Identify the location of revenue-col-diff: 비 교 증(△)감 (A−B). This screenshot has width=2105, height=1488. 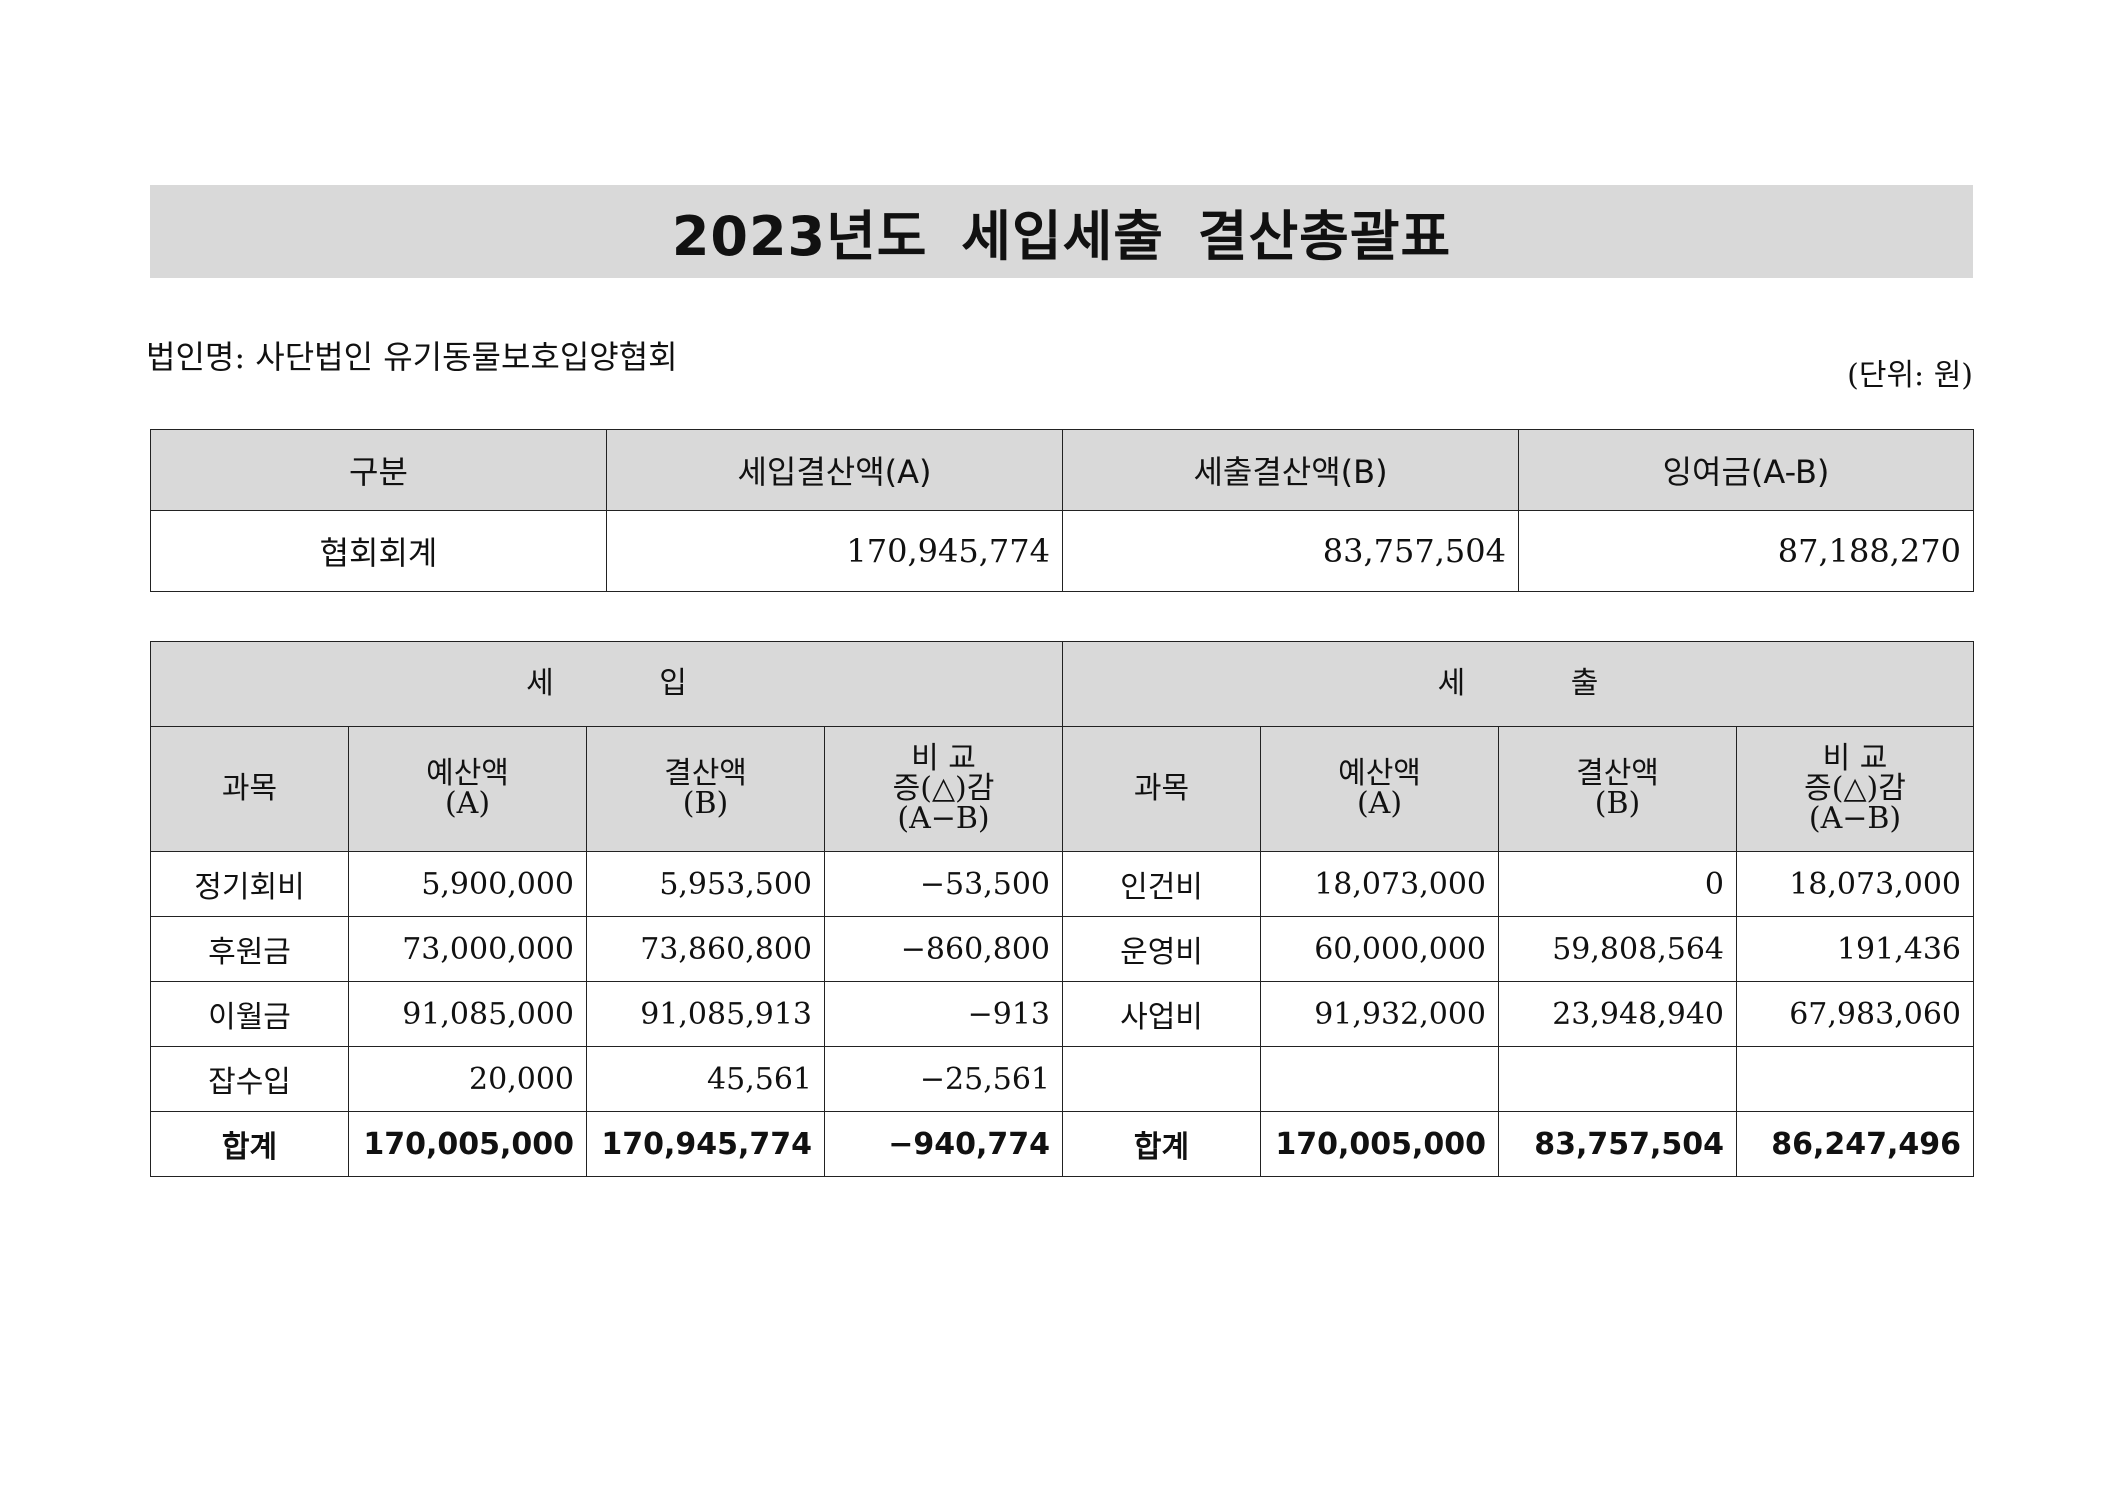
(943, 789).